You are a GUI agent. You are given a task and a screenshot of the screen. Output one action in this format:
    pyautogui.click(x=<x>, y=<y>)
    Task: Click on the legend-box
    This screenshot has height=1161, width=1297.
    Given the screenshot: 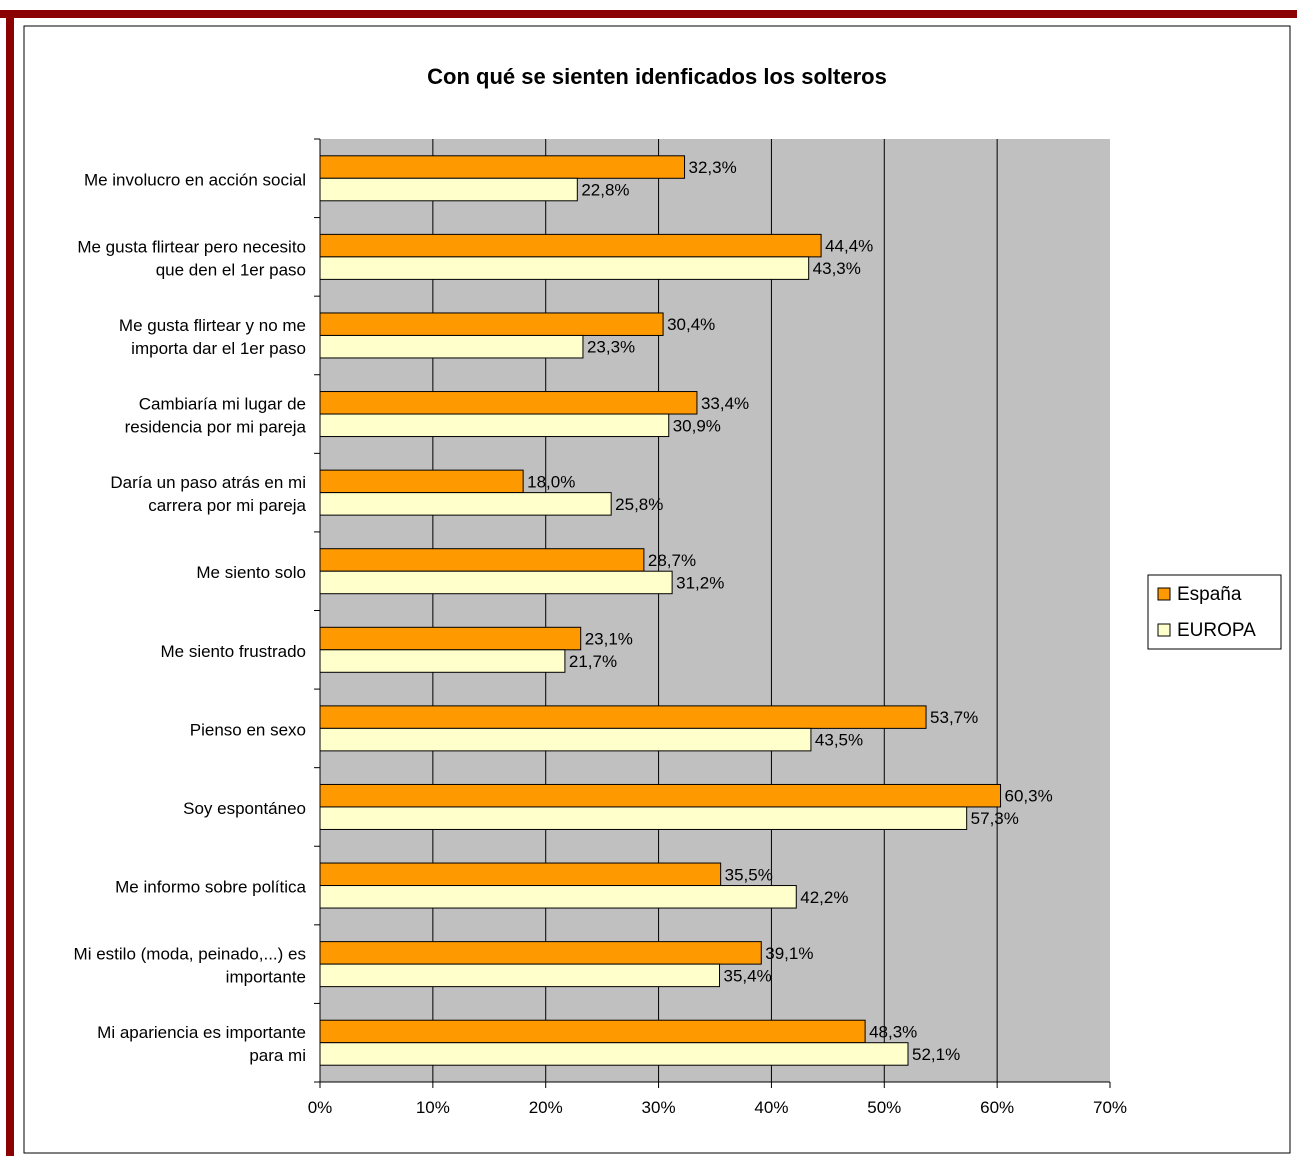 What is the action you would take?
    pyautogui.click(x=1214, y=612)
    